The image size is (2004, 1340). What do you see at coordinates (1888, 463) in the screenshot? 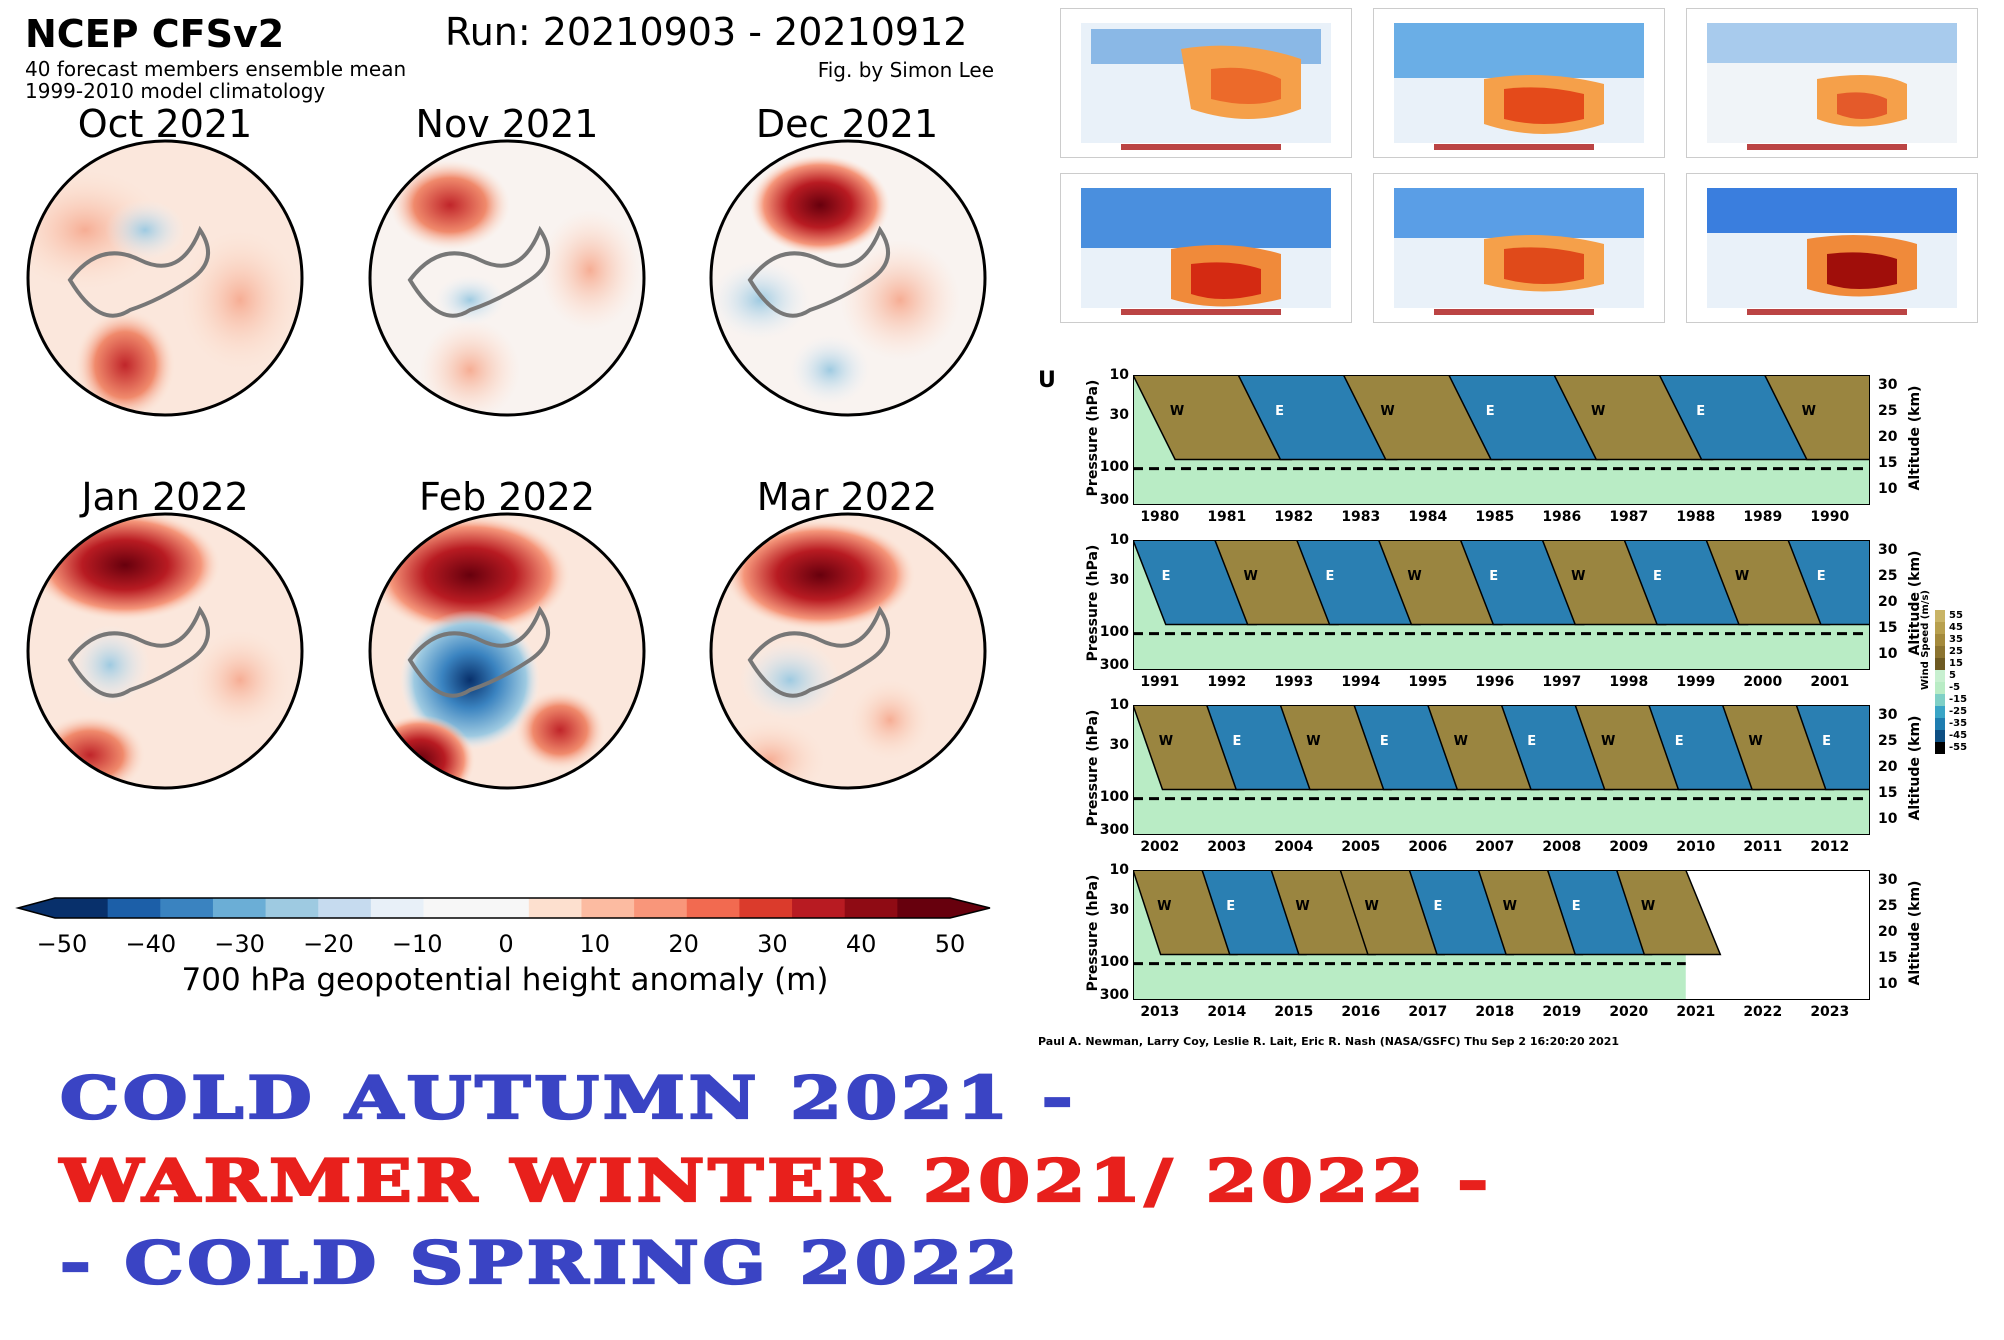
I see `altitude-tick: 15` at bounding box center [1888, 463].